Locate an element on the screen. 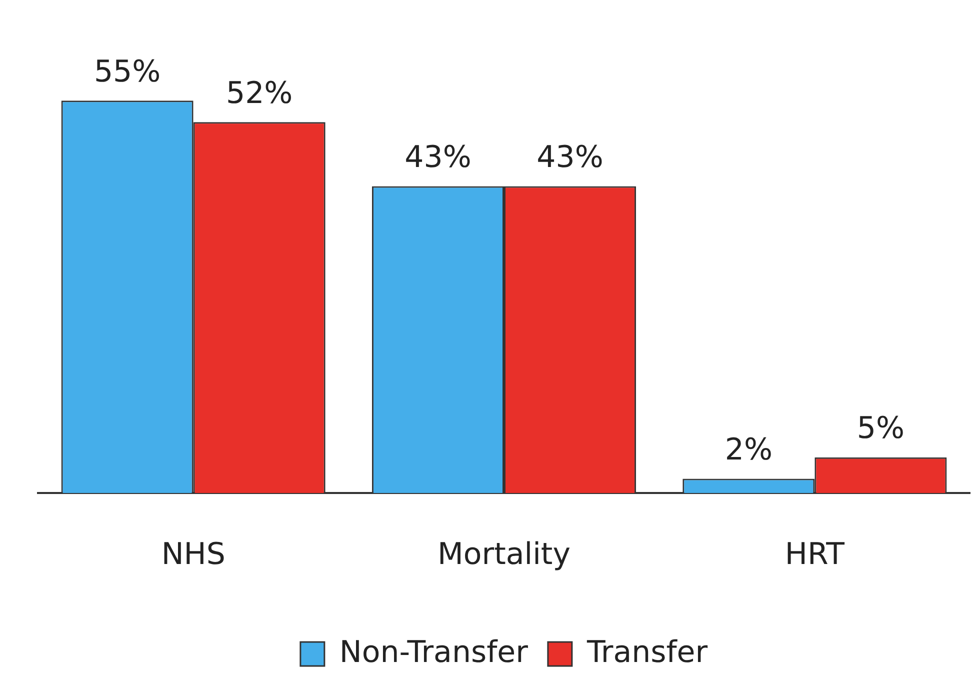 This screenshot has width=978, height=689. legend-label: Transfer is located at coordinates (647, 652).